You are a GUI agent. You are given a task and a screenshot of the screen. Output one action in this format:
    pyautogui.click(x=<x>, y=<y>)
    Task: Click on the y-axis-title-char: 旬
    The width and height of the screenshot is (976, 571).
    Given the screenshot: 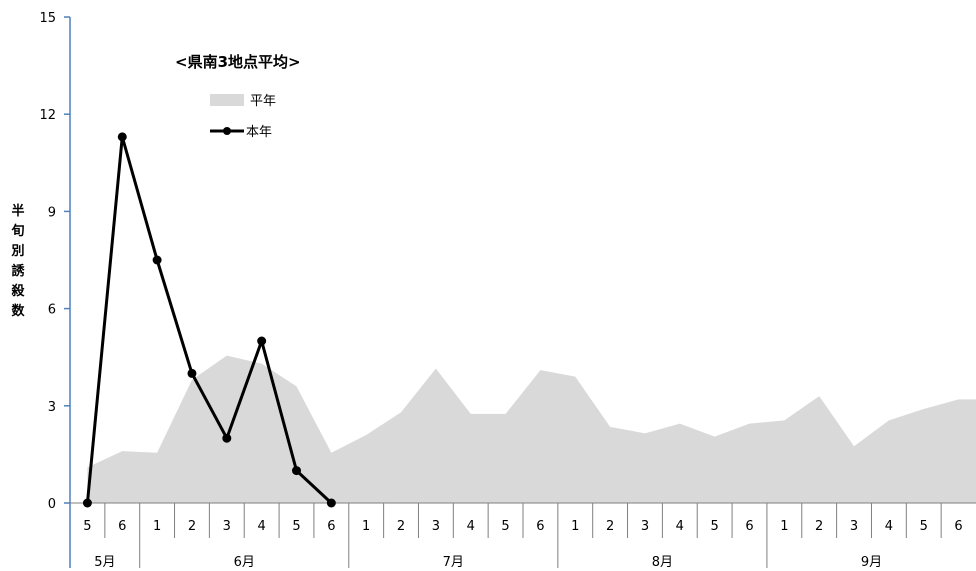 What is the action you would take?
    pyautogui.click(x=17, y=231)
    